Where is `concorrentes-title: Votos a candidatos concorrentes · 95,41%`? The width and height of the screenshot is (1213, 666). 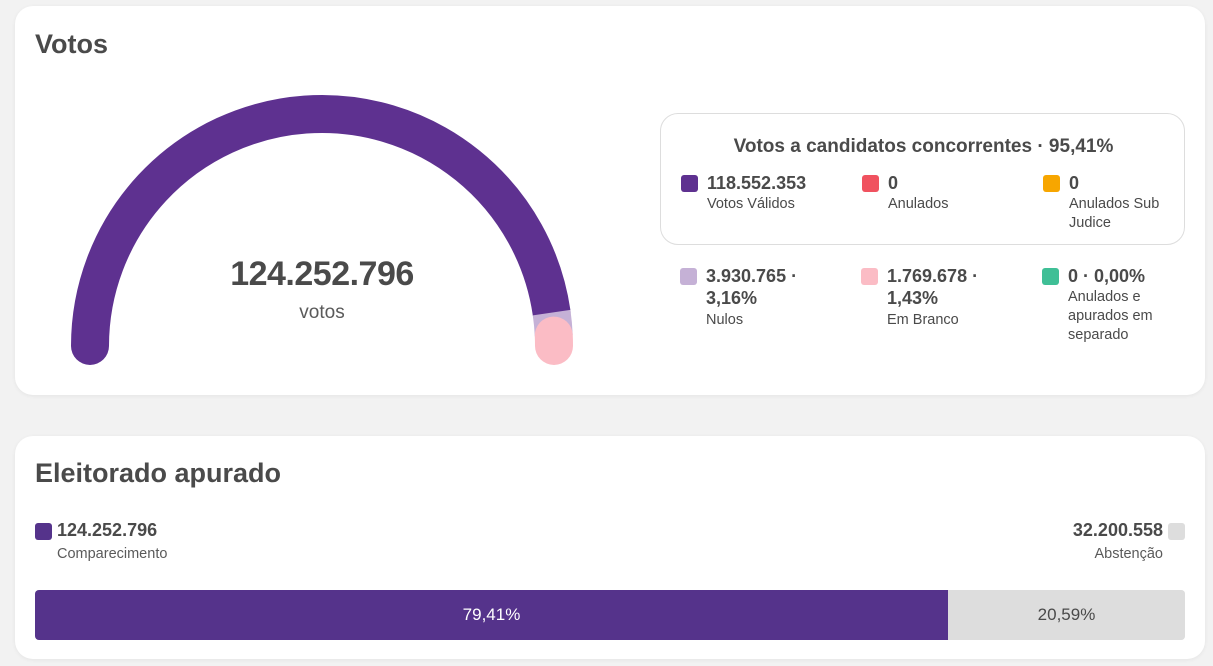
concorrentes-title: Votos a candidatos concorrentes · 95,41% is located at coordinates (923, 146).